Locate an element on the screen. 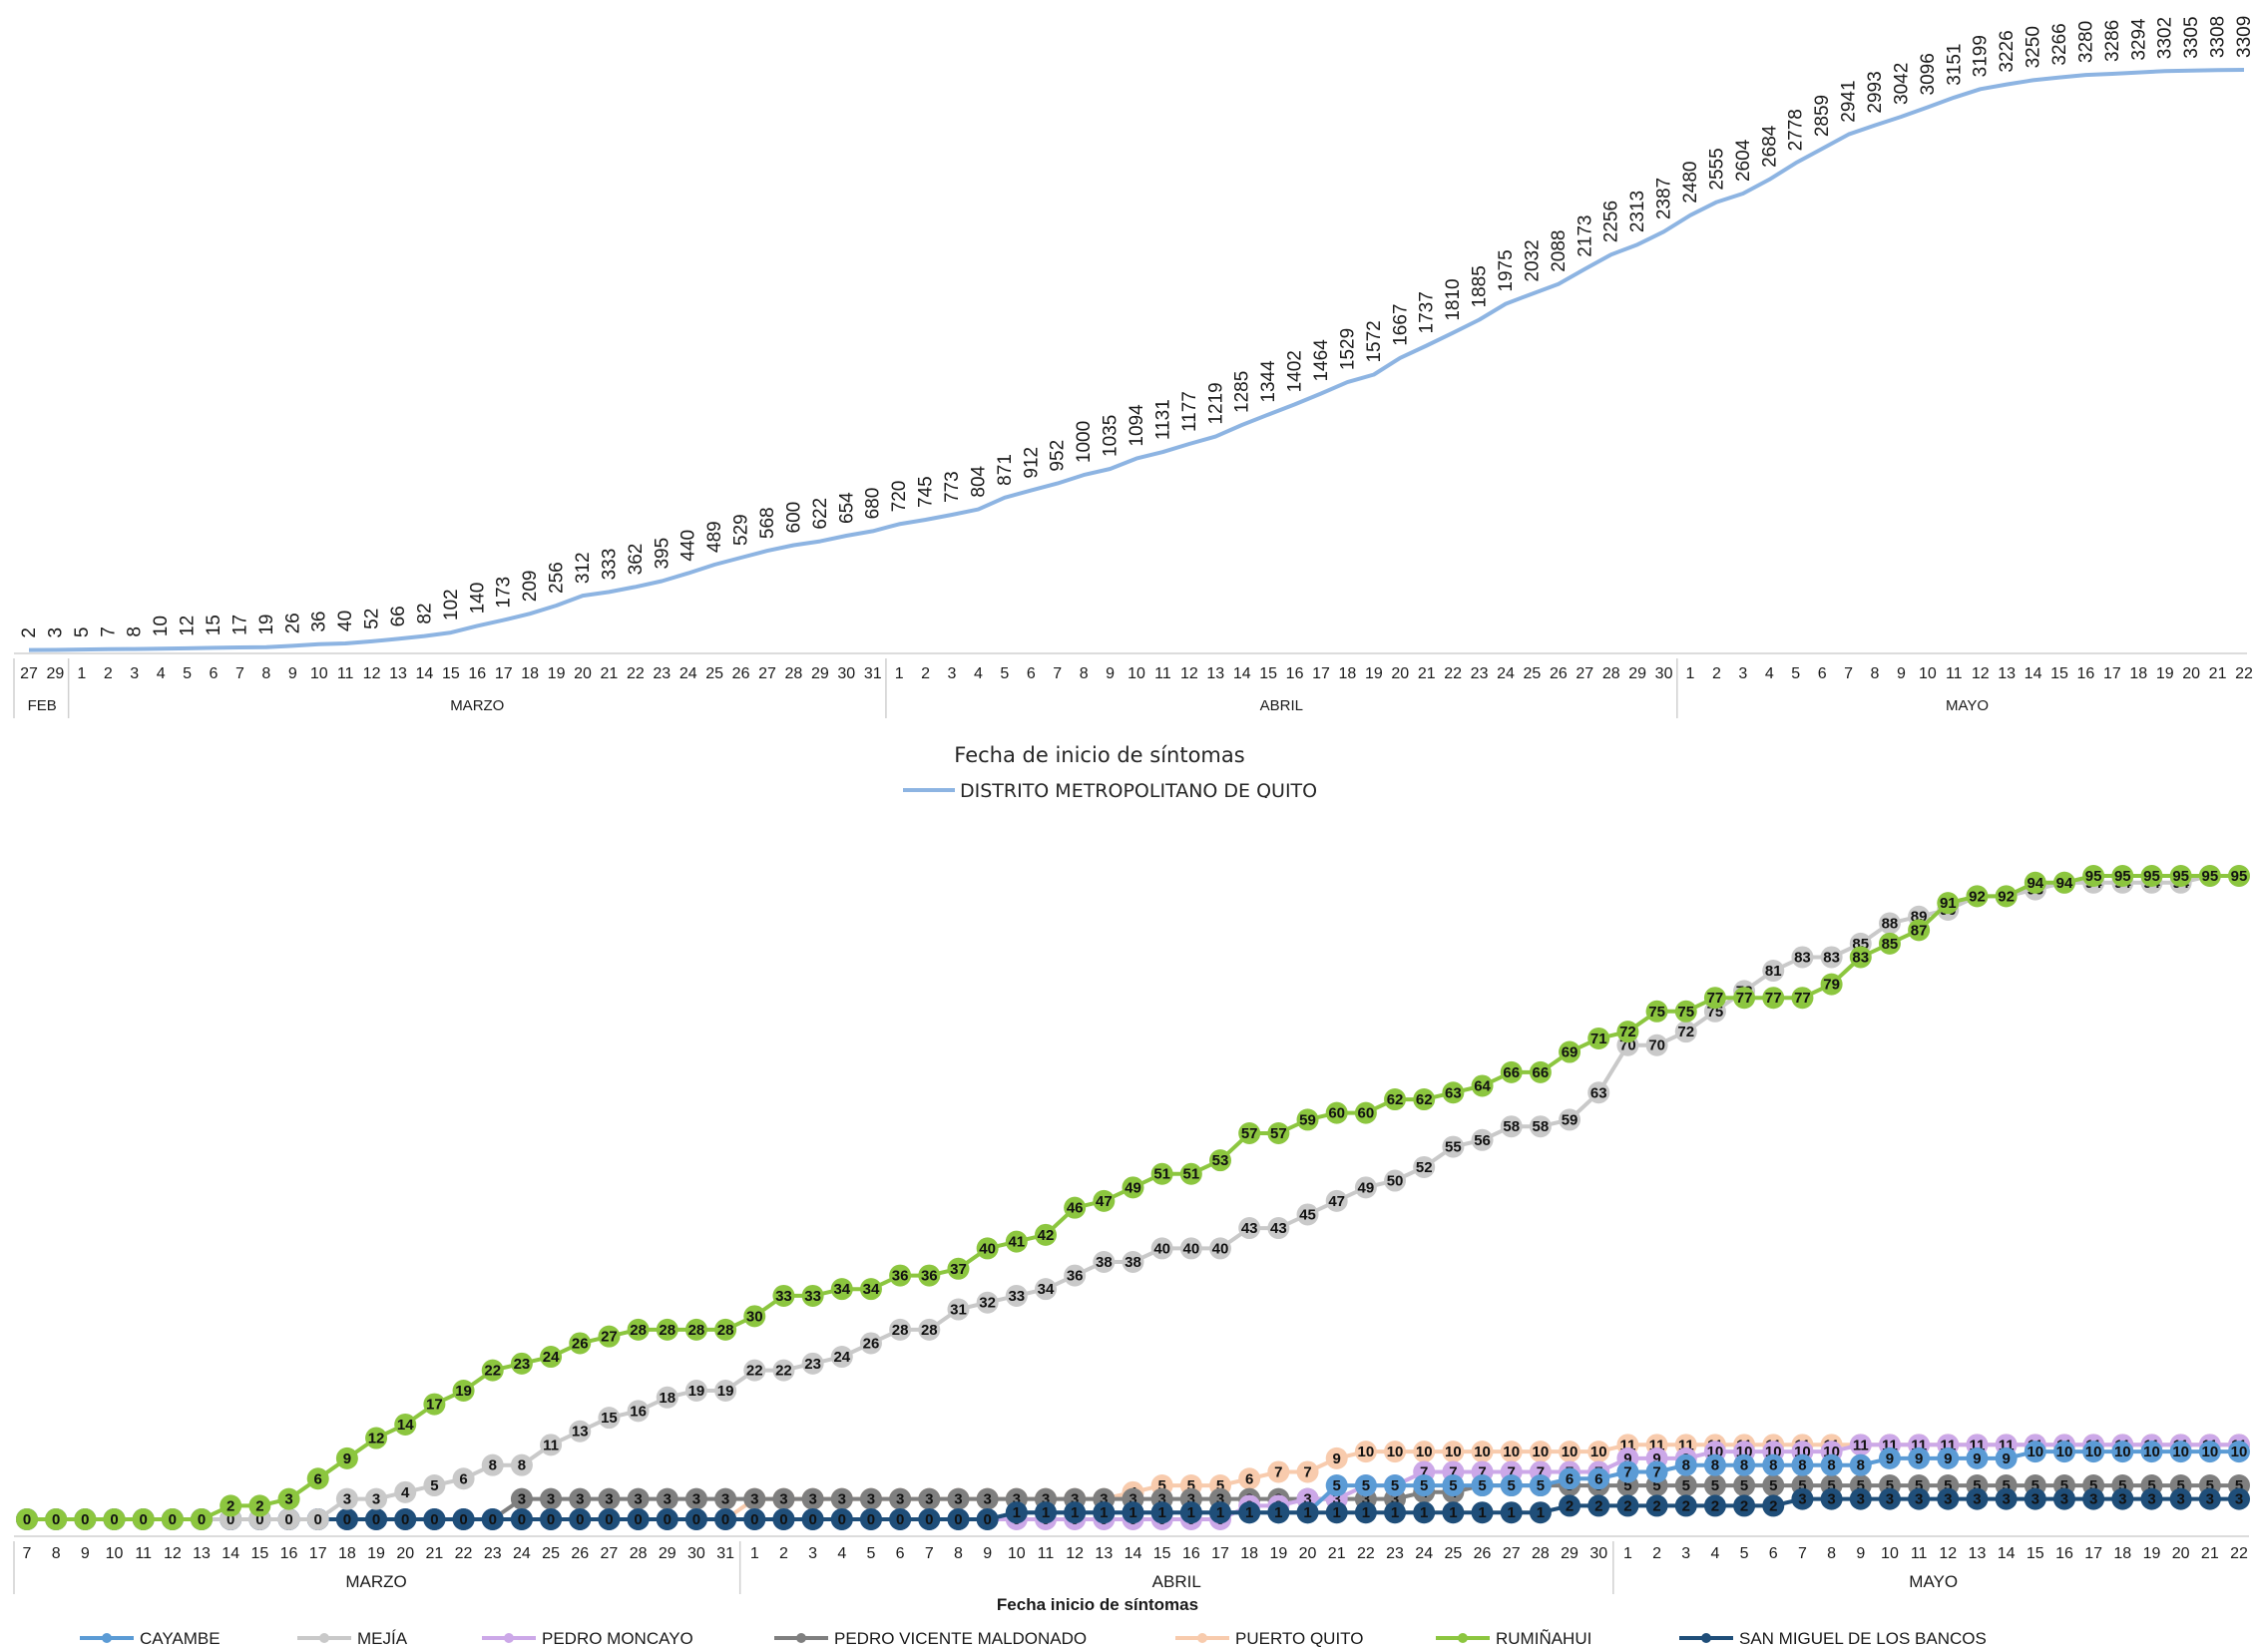 Image resolution: width=2254 pixels, height=1652 pixels. data-label: 7 is located at coordinates (1541, 1471).